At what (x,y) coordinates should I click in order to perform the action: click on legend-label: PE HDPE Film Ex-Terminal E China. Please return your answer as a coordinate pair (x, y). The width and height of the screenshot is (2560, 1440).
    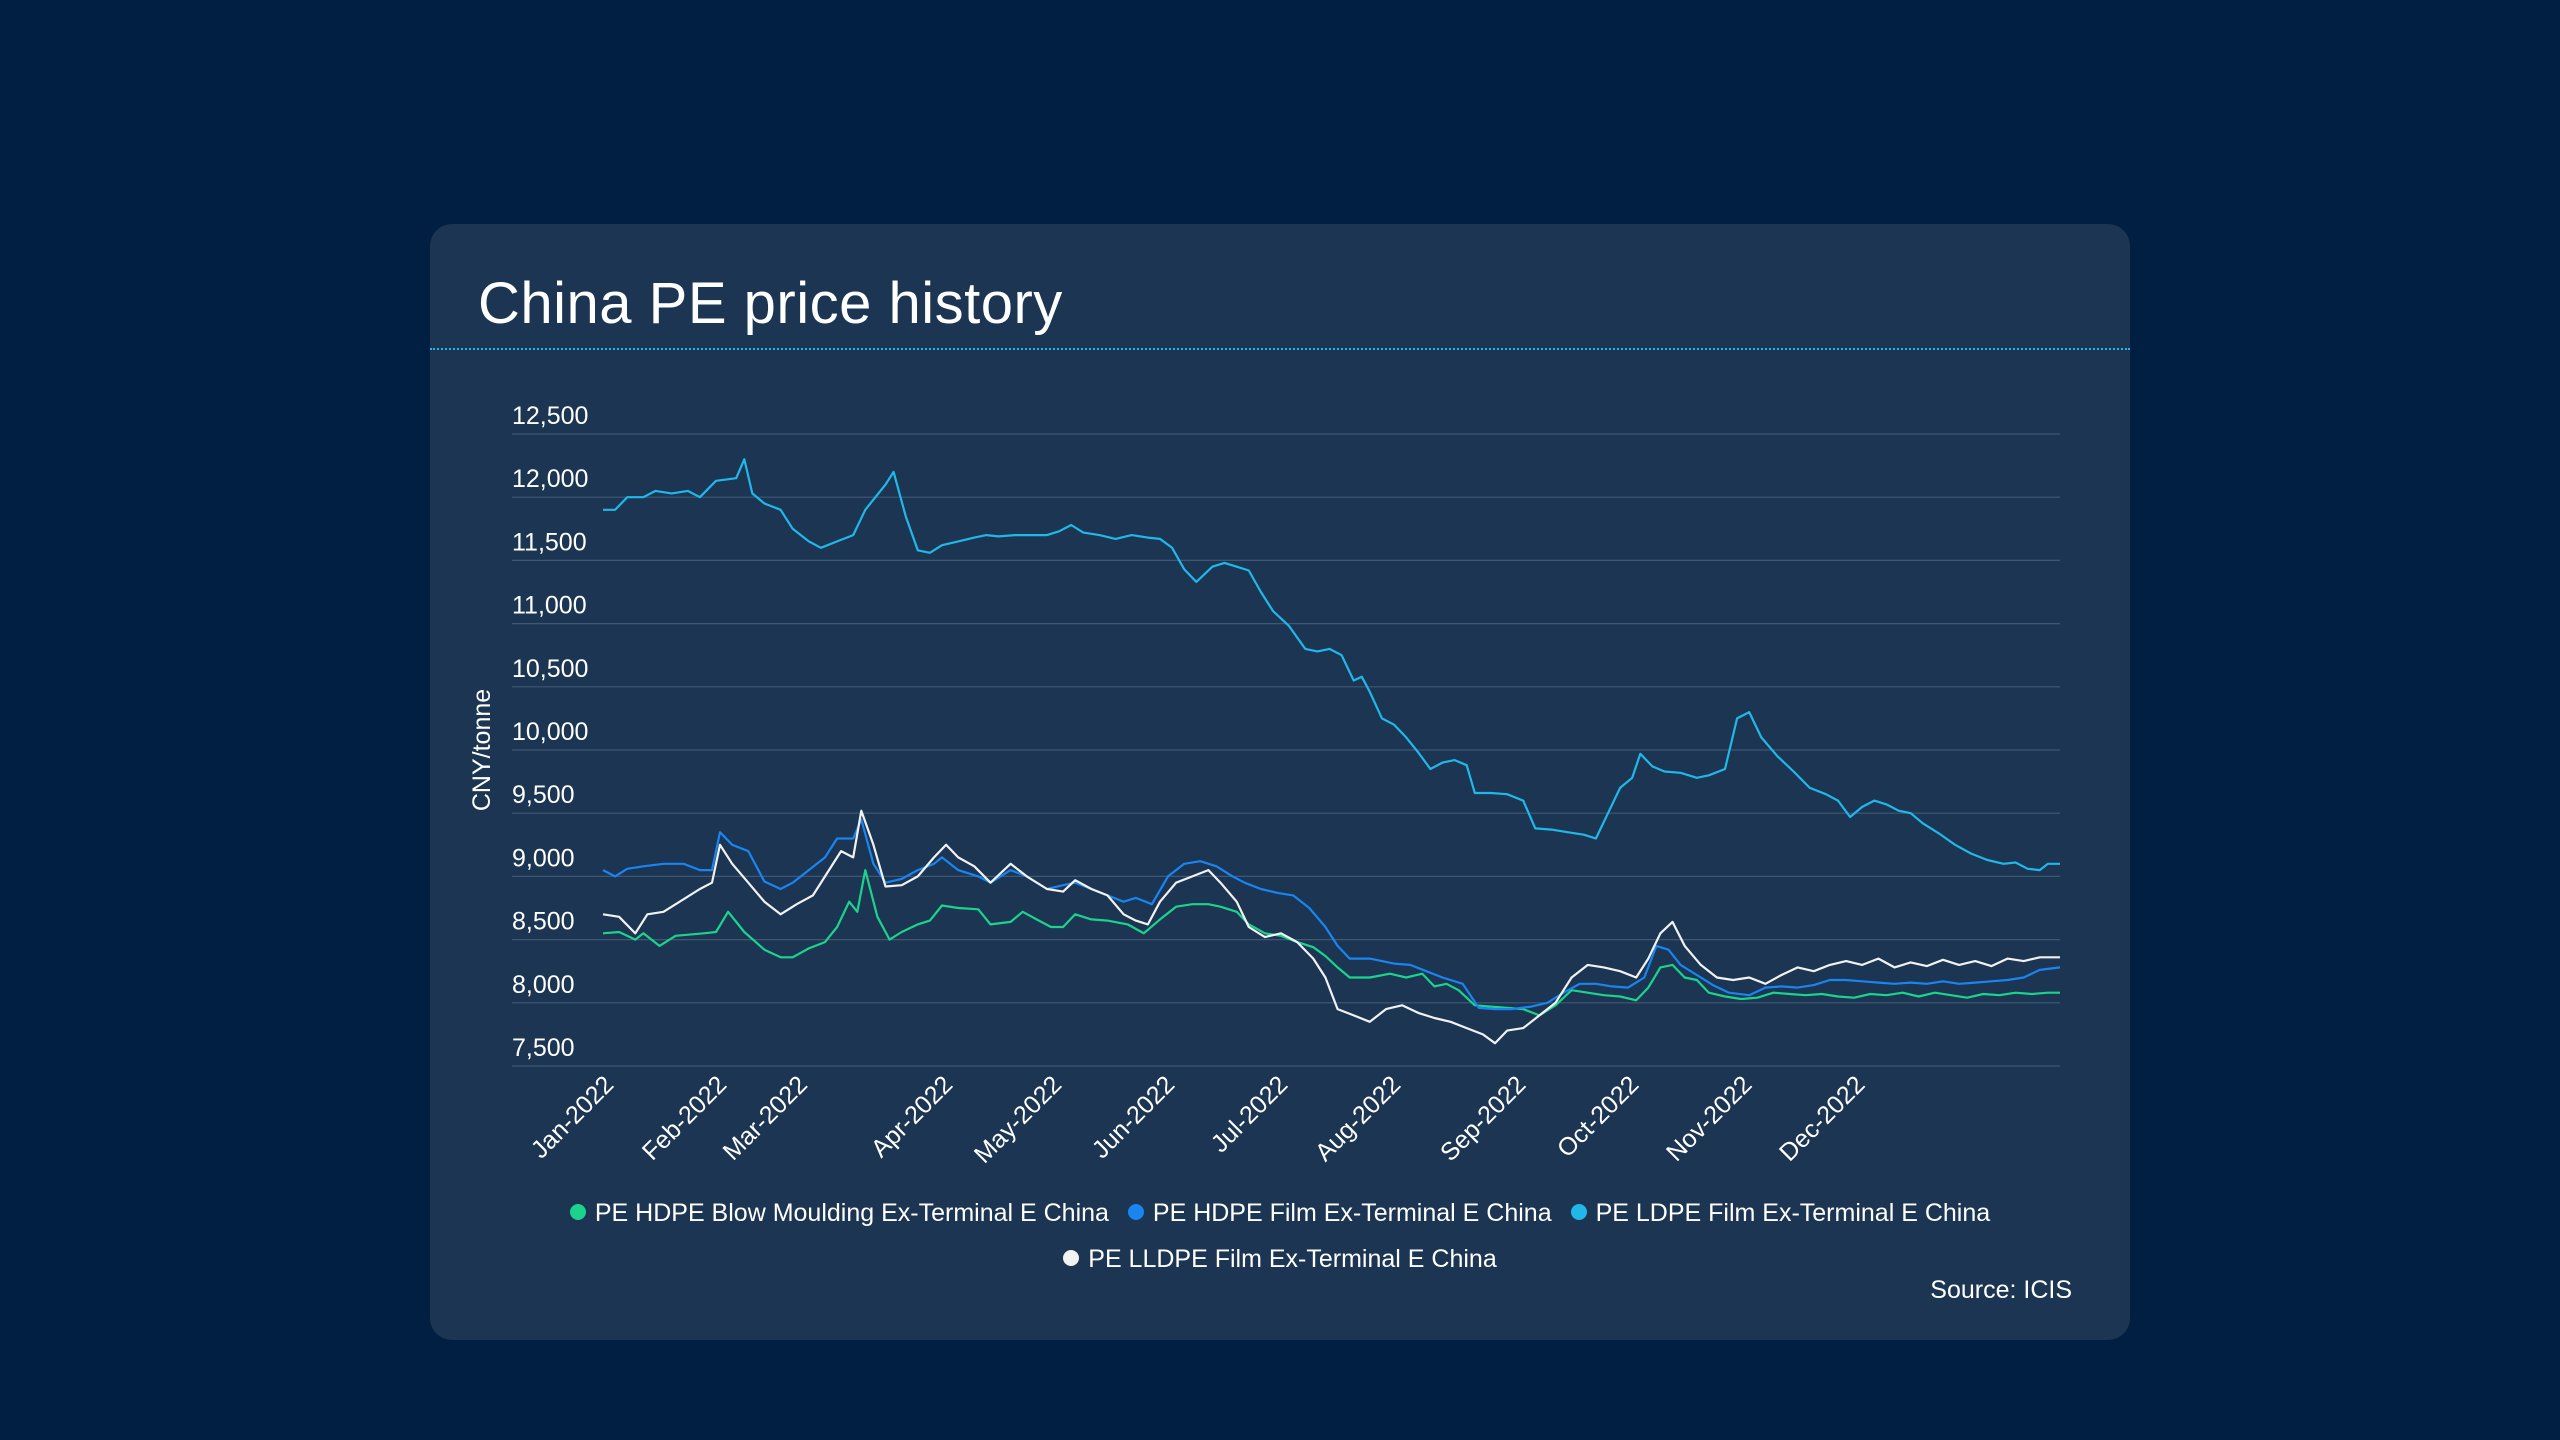
    Looking at the image, I should click on (1352, 1213).